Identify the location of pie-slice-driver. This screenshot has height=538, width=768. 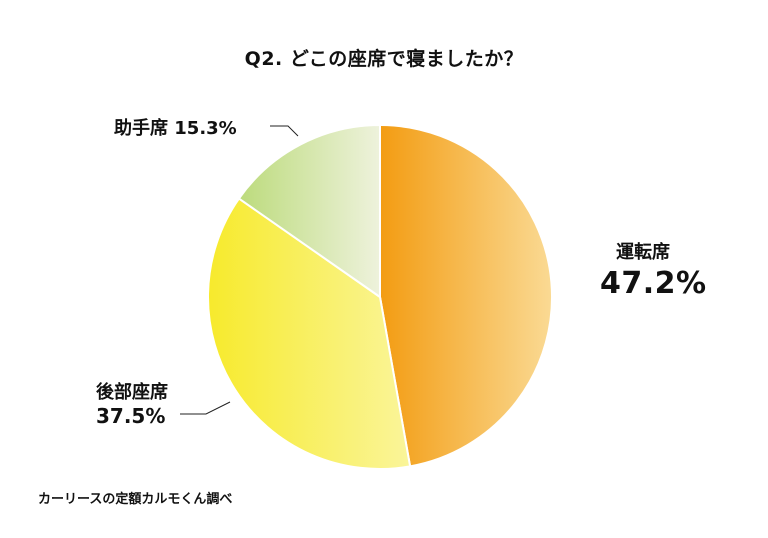
(466, 295).